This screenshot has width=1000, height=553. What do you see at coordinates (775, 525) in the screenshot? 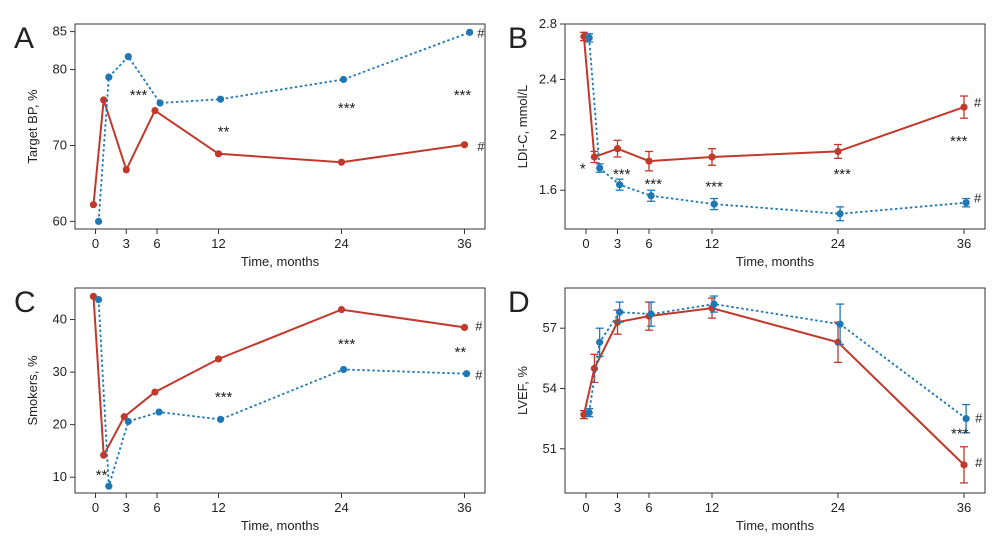
I see `x-axis-label-d: Time, months` at bounding box center [775, 525].